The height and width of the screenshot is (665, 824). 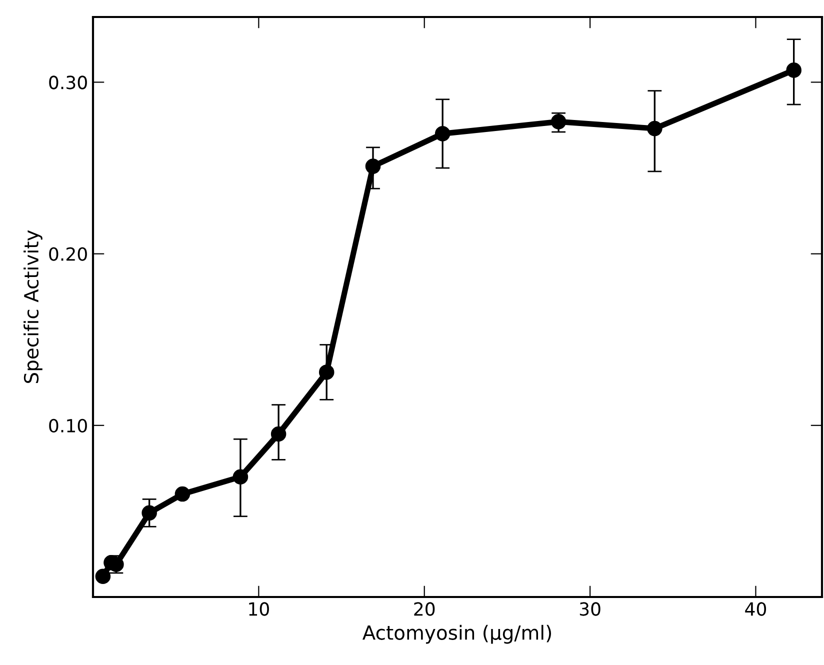 I want to click on x-tick-label: 30, so click(x=590, y=609).